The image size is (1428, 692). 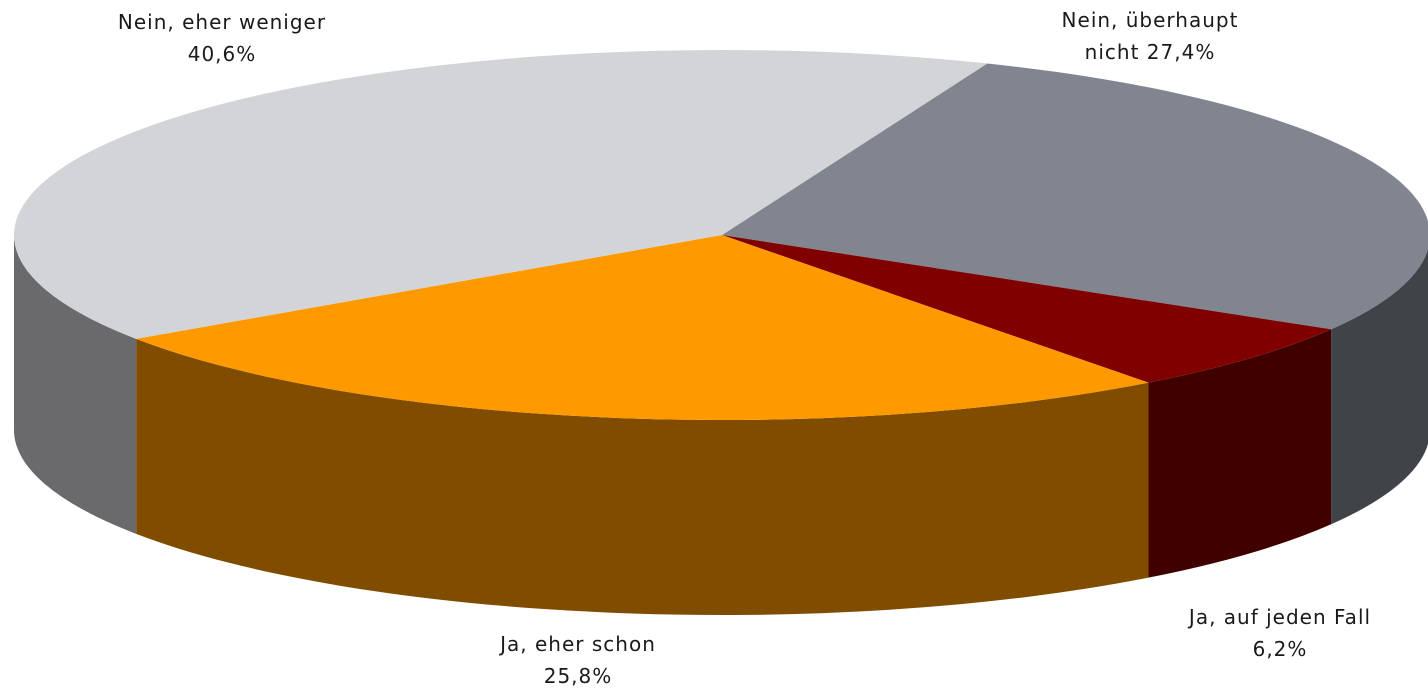 I want to click on slice-value: 27,4%, so click(x=1181, y=52).